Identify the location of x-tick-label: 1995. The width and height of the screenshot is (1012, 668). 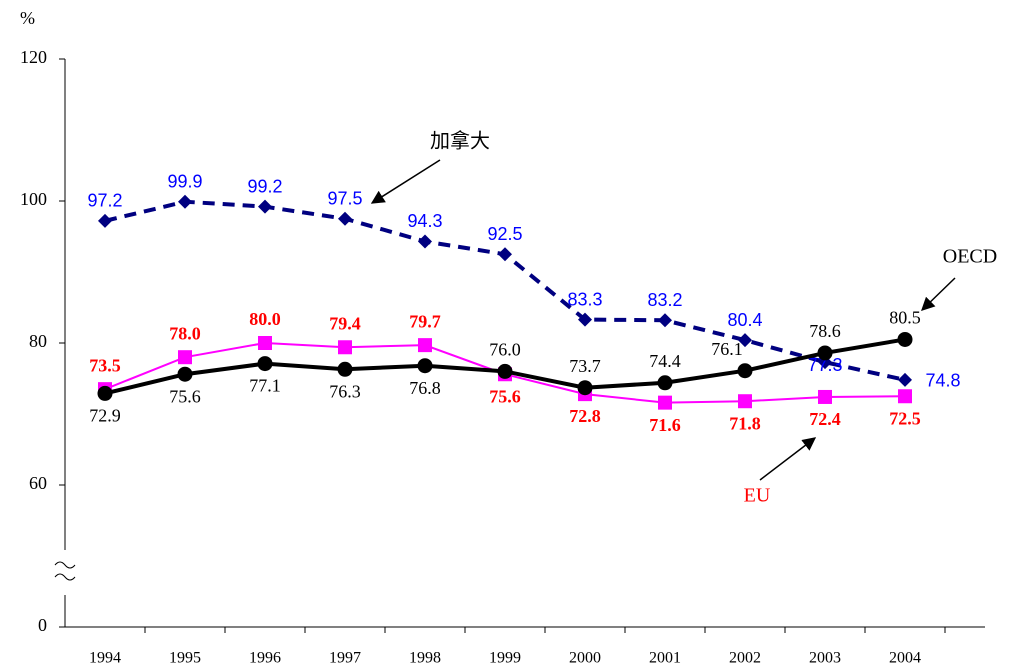
(185, 658).